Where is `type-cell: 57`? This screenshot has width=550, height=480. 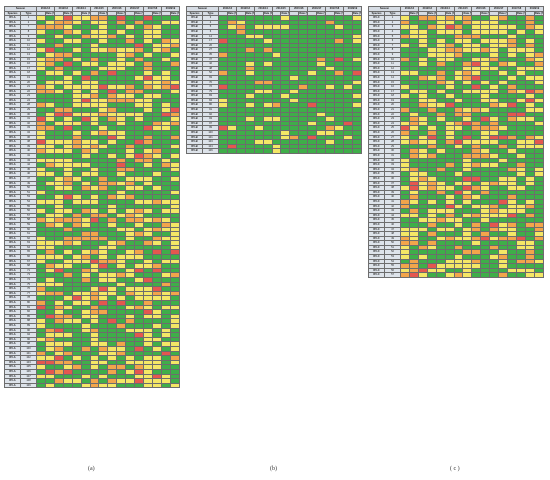 type-cell: 57 is located at coordinates (392, 275).